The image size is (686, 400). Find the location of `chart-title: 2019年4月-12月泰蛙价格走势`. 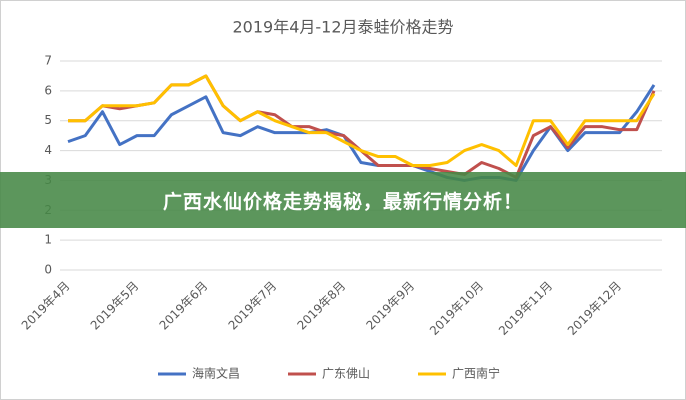

chart-title: 2019年4月-12月泰蛙价格走势 is located at coordinates (342, 27).